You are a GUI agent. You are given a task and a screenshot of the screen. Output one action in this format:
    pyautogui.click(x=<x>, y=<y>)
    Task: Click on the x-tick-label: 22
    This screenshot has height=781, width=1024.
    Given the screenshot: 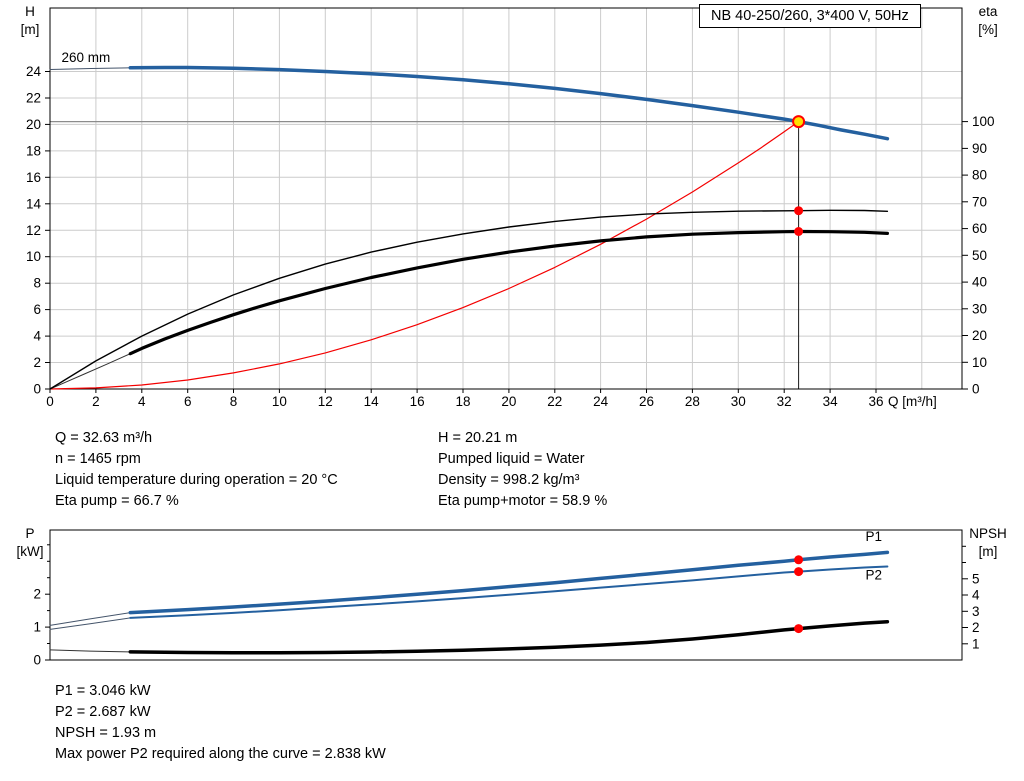 What is the action you would take?
    pyautogui.click(x=554, y=401)
    